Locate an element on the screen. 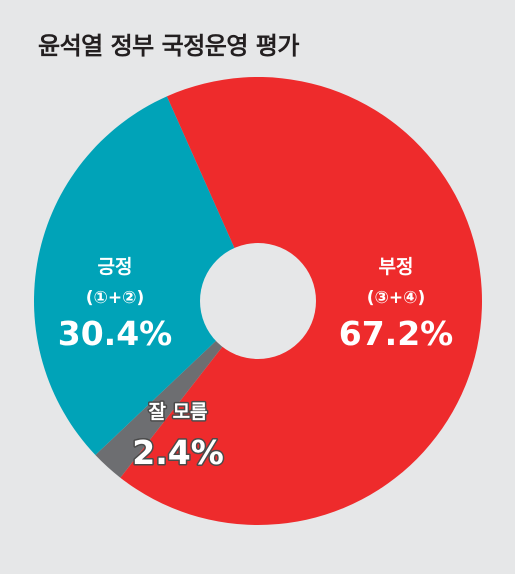 The height and width of the screenshot is (574, 515). slice-잘-모름 is located at coordinates (176, 389).